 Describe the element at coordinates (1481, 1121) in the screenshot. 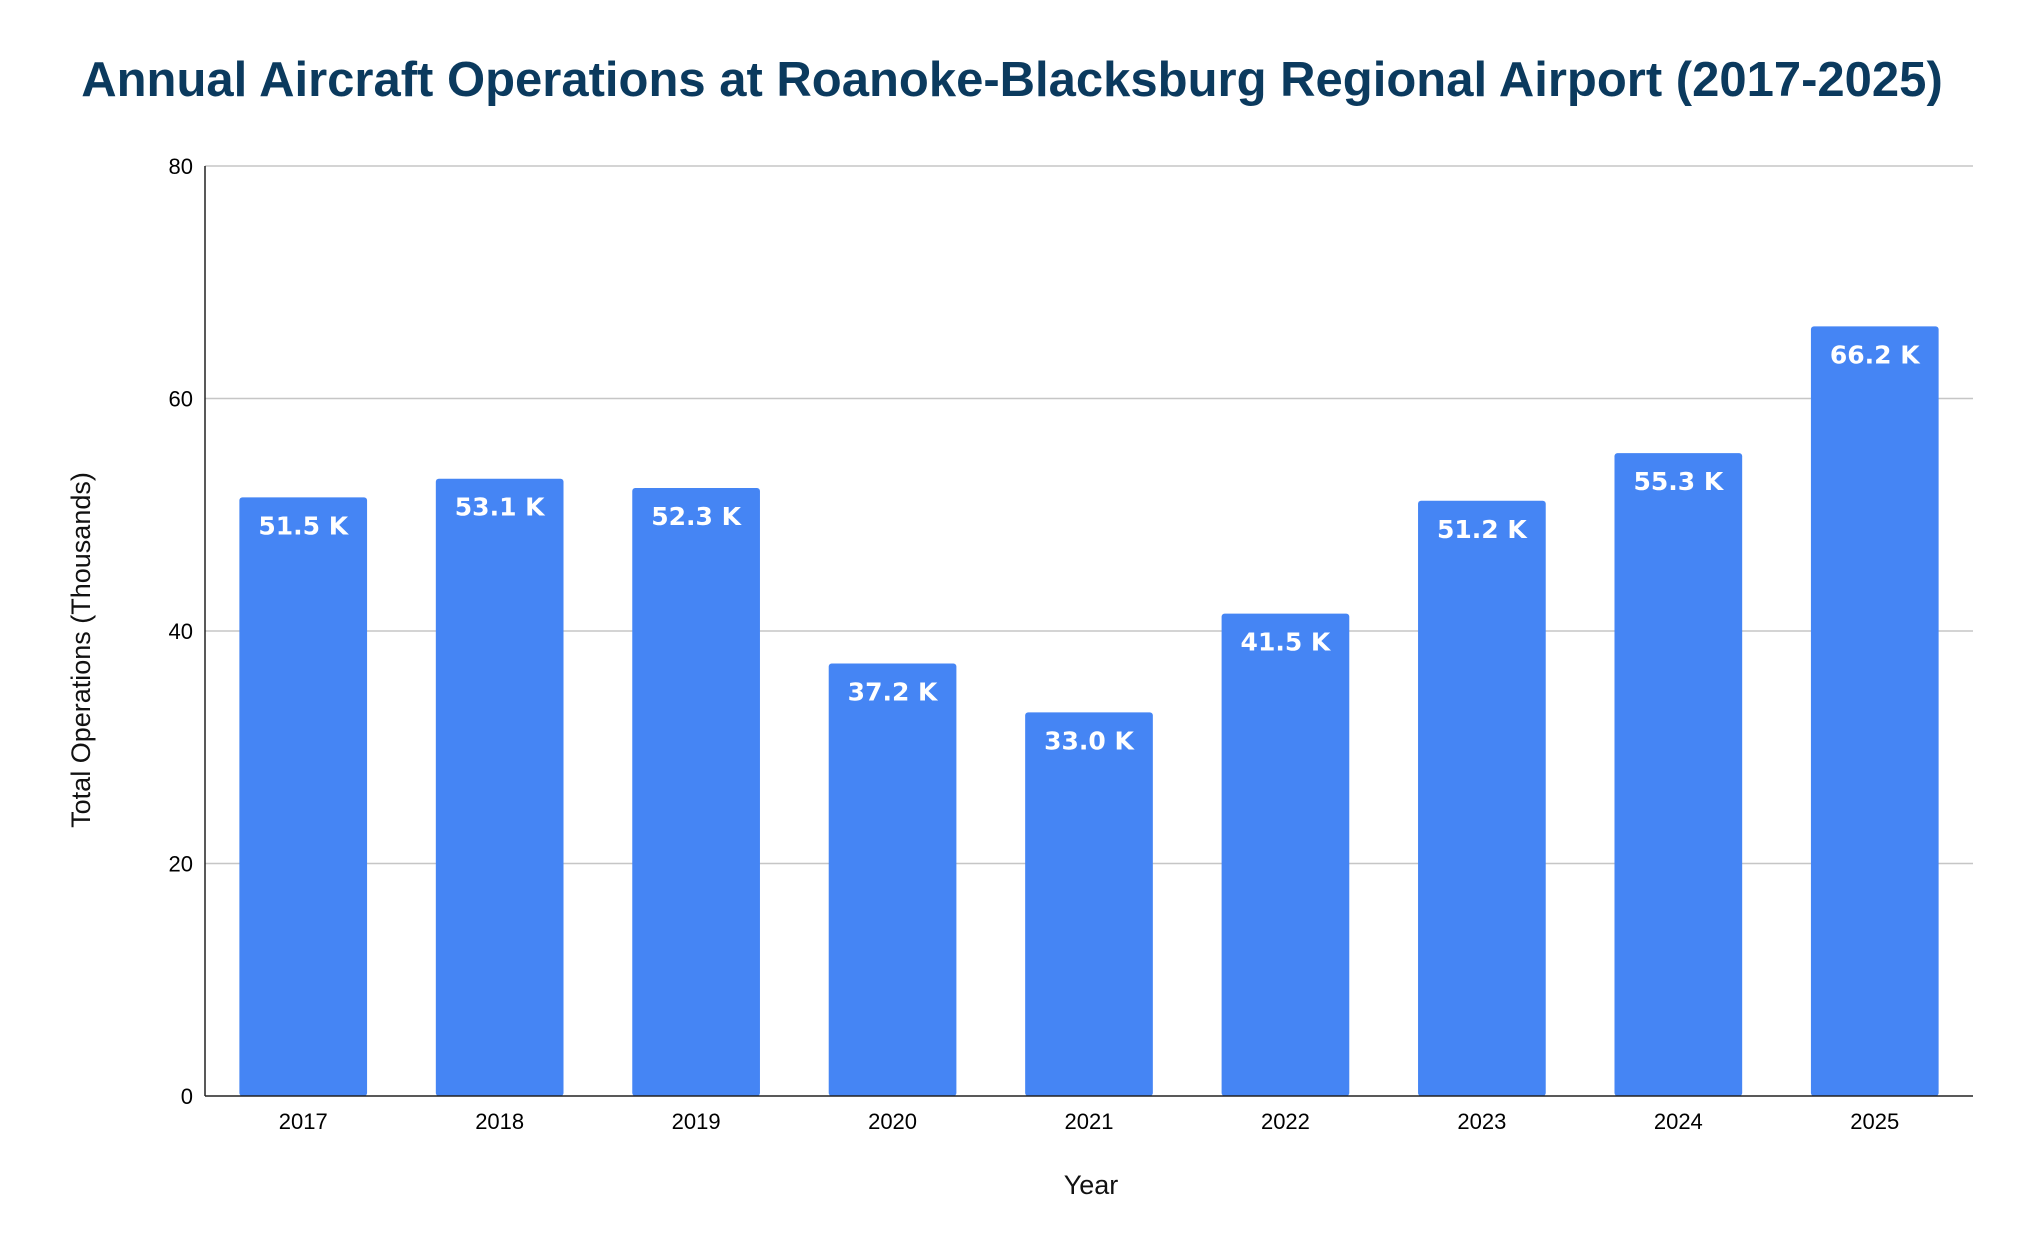

I see `x-tick-label: 2023` at that location.